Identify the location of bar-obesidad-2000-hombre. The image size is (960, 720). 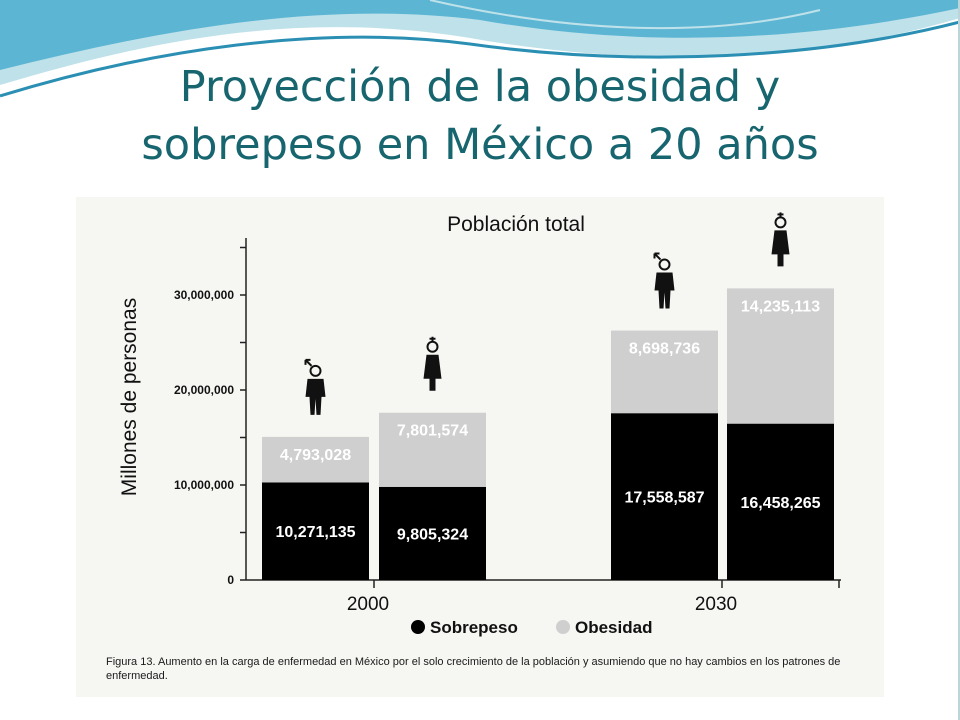
(315, 459).